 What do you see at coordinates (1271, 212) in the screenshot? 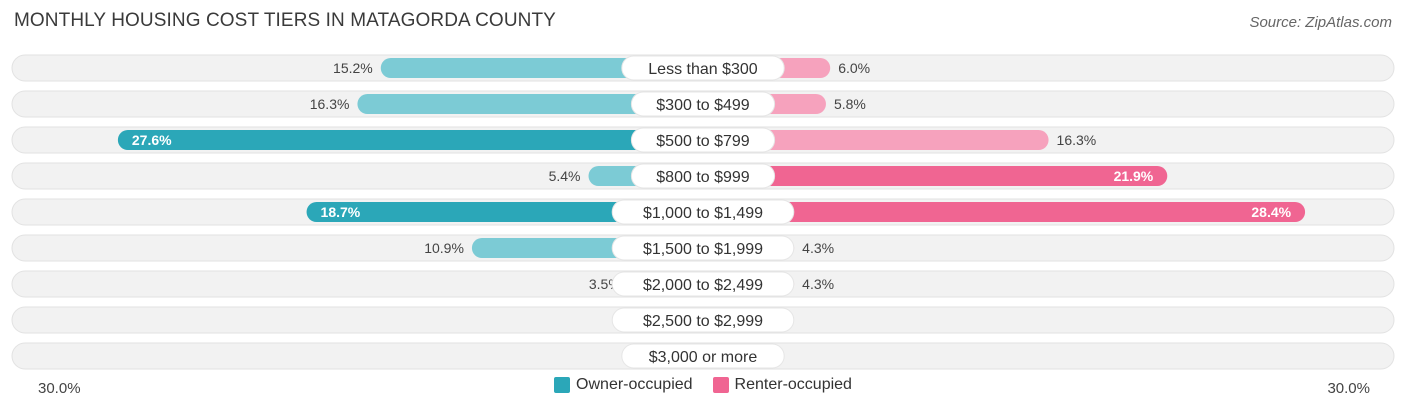
I see `renter-value-label: 28.4%` at bounding box center [1271, 212].